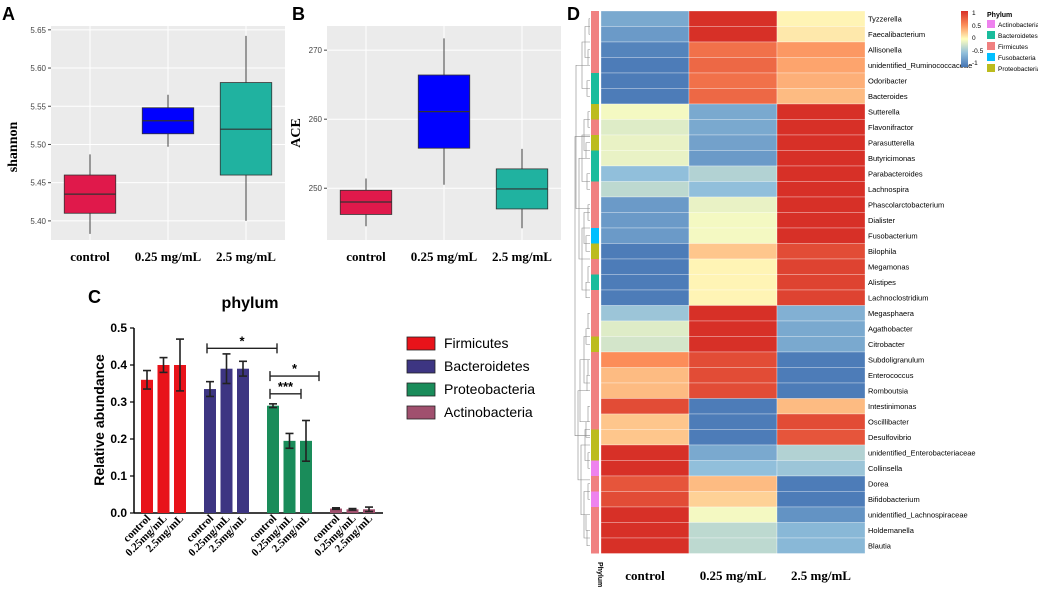 The width and height of the screenshot is (1038, 590). Describe the element at coordinates (316, 50) in the screenshot. I see `b-ytick-label: 270` at that location.